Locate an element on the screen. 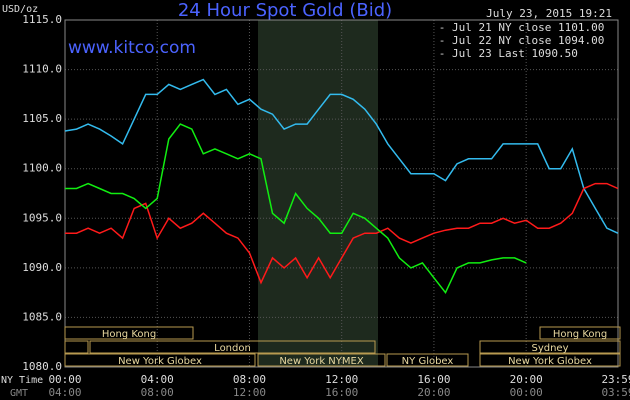  y-axis-label: USD/oz is located at coordinates (20, 9).